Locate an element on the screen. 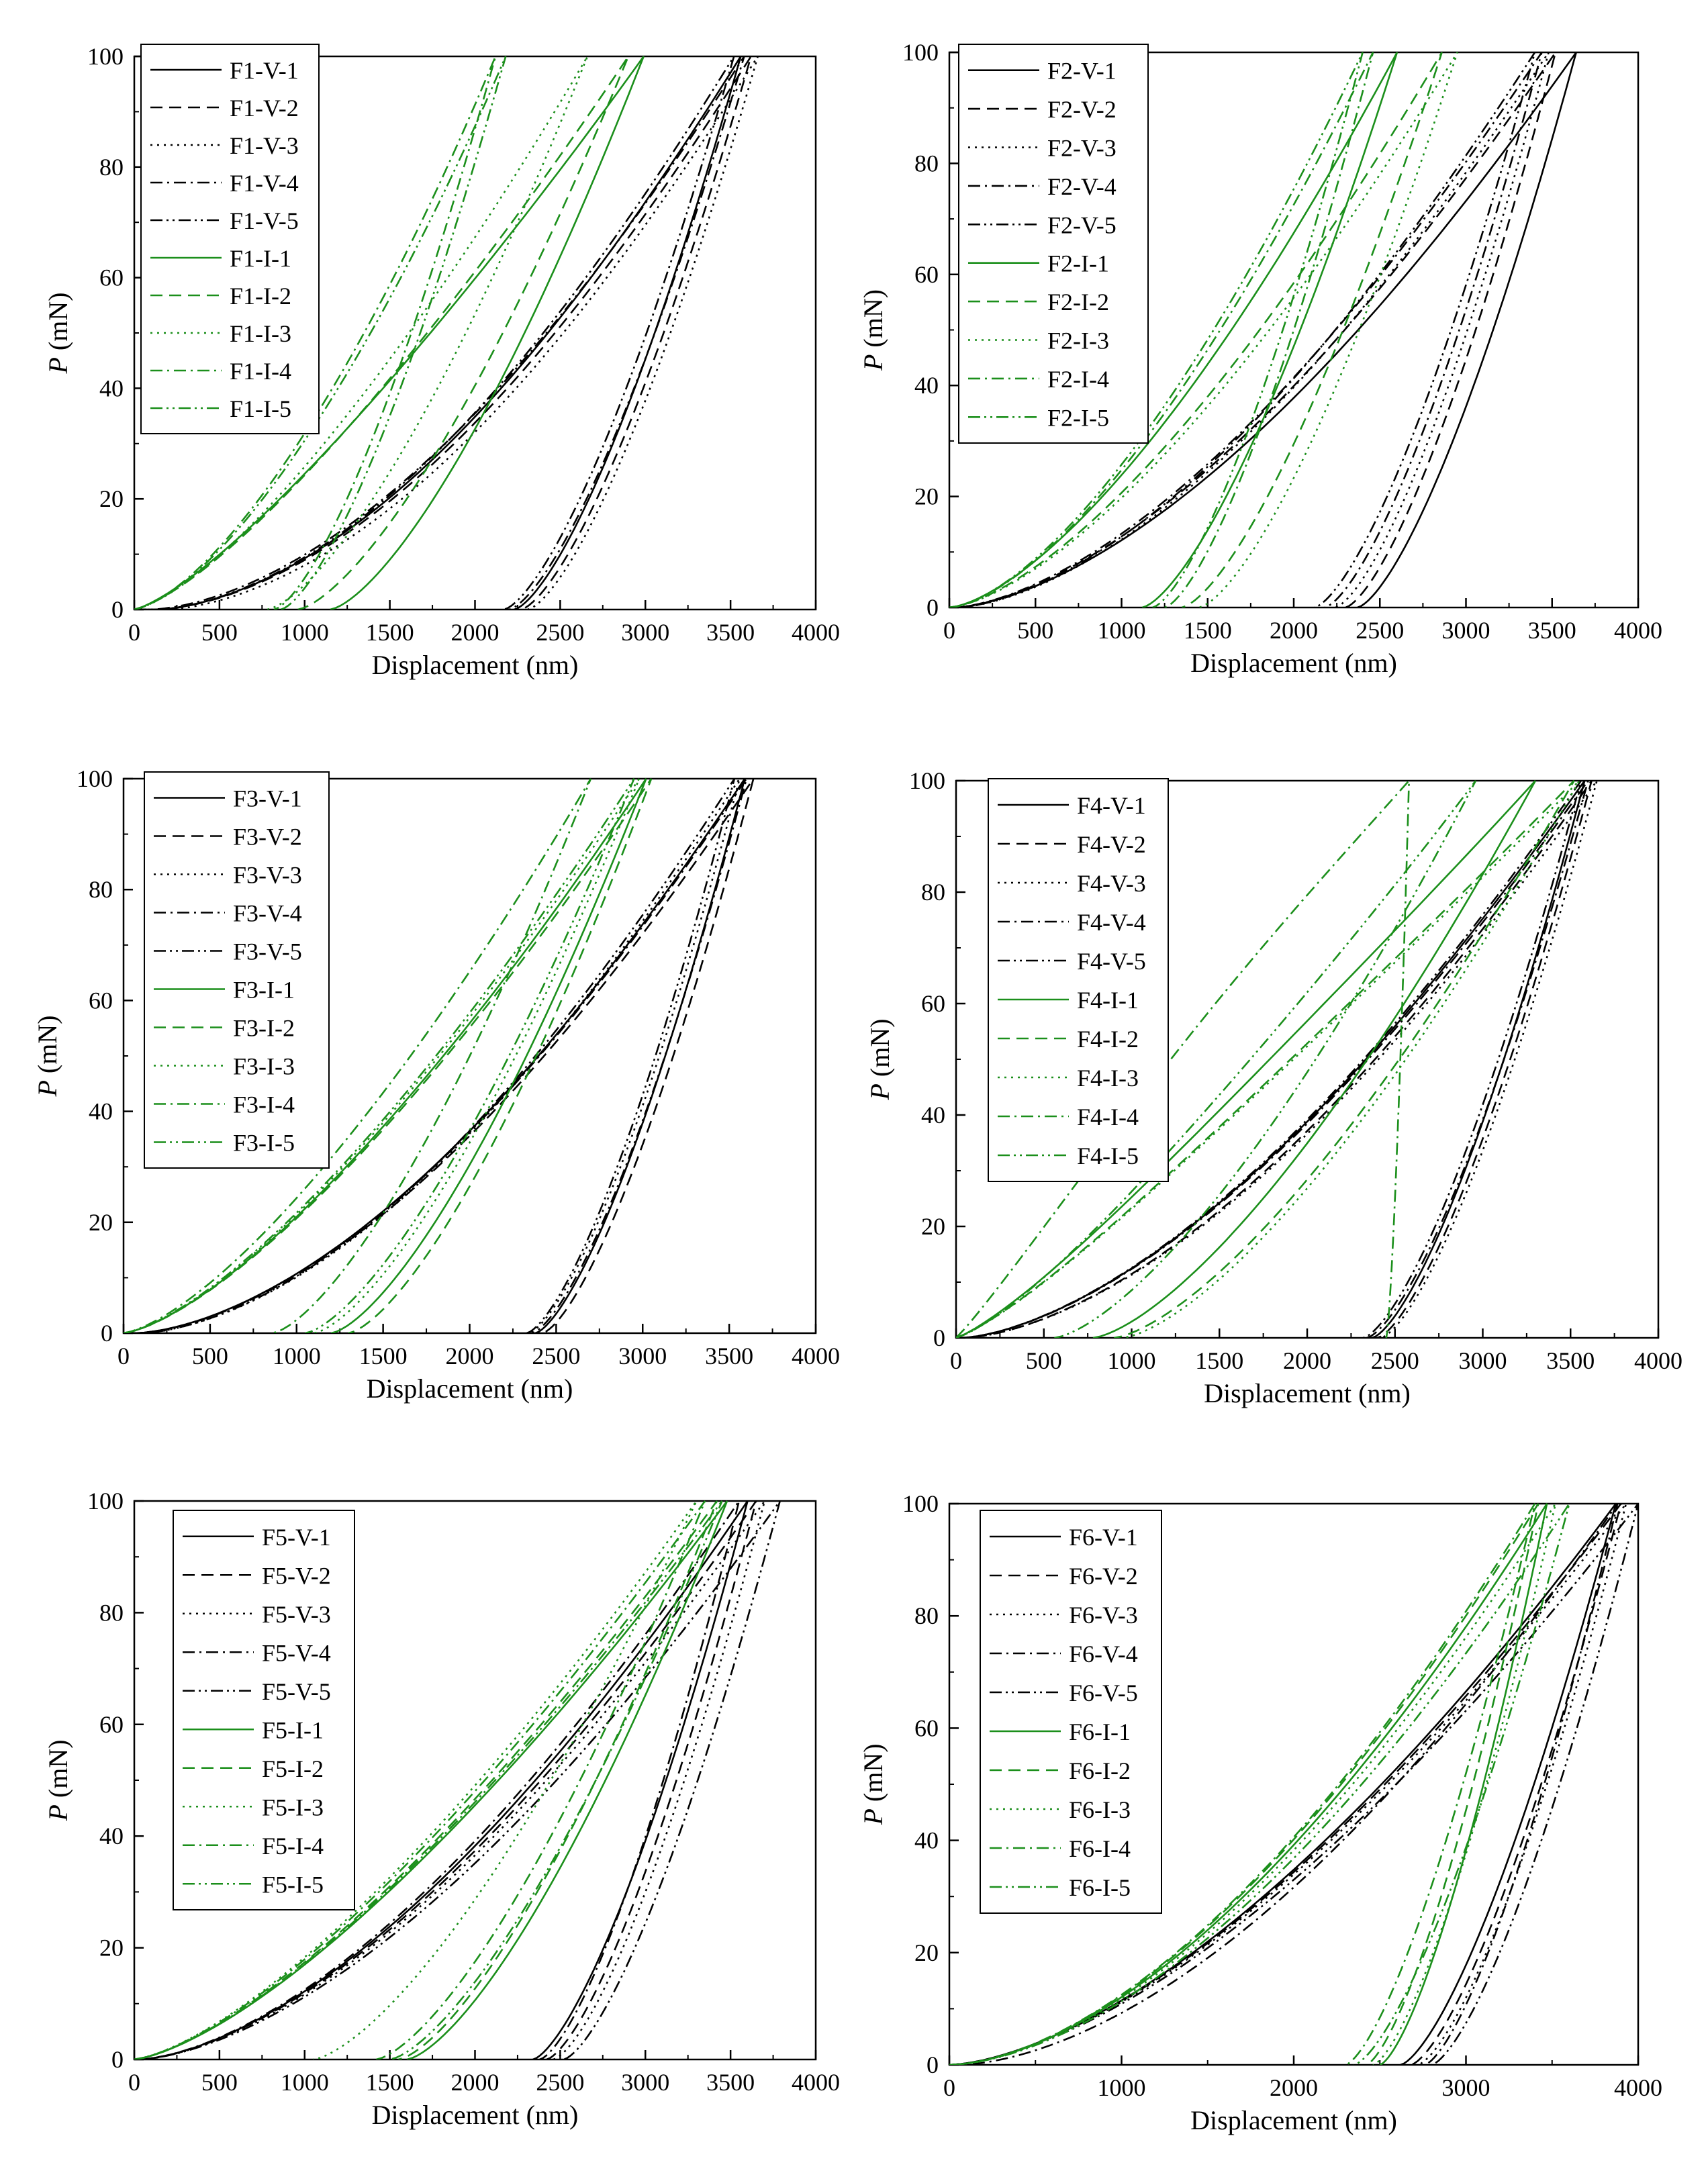 This screenshot has height=2183, width=1708. x-tick-label: 500 is located at coordinates (1035, 630).